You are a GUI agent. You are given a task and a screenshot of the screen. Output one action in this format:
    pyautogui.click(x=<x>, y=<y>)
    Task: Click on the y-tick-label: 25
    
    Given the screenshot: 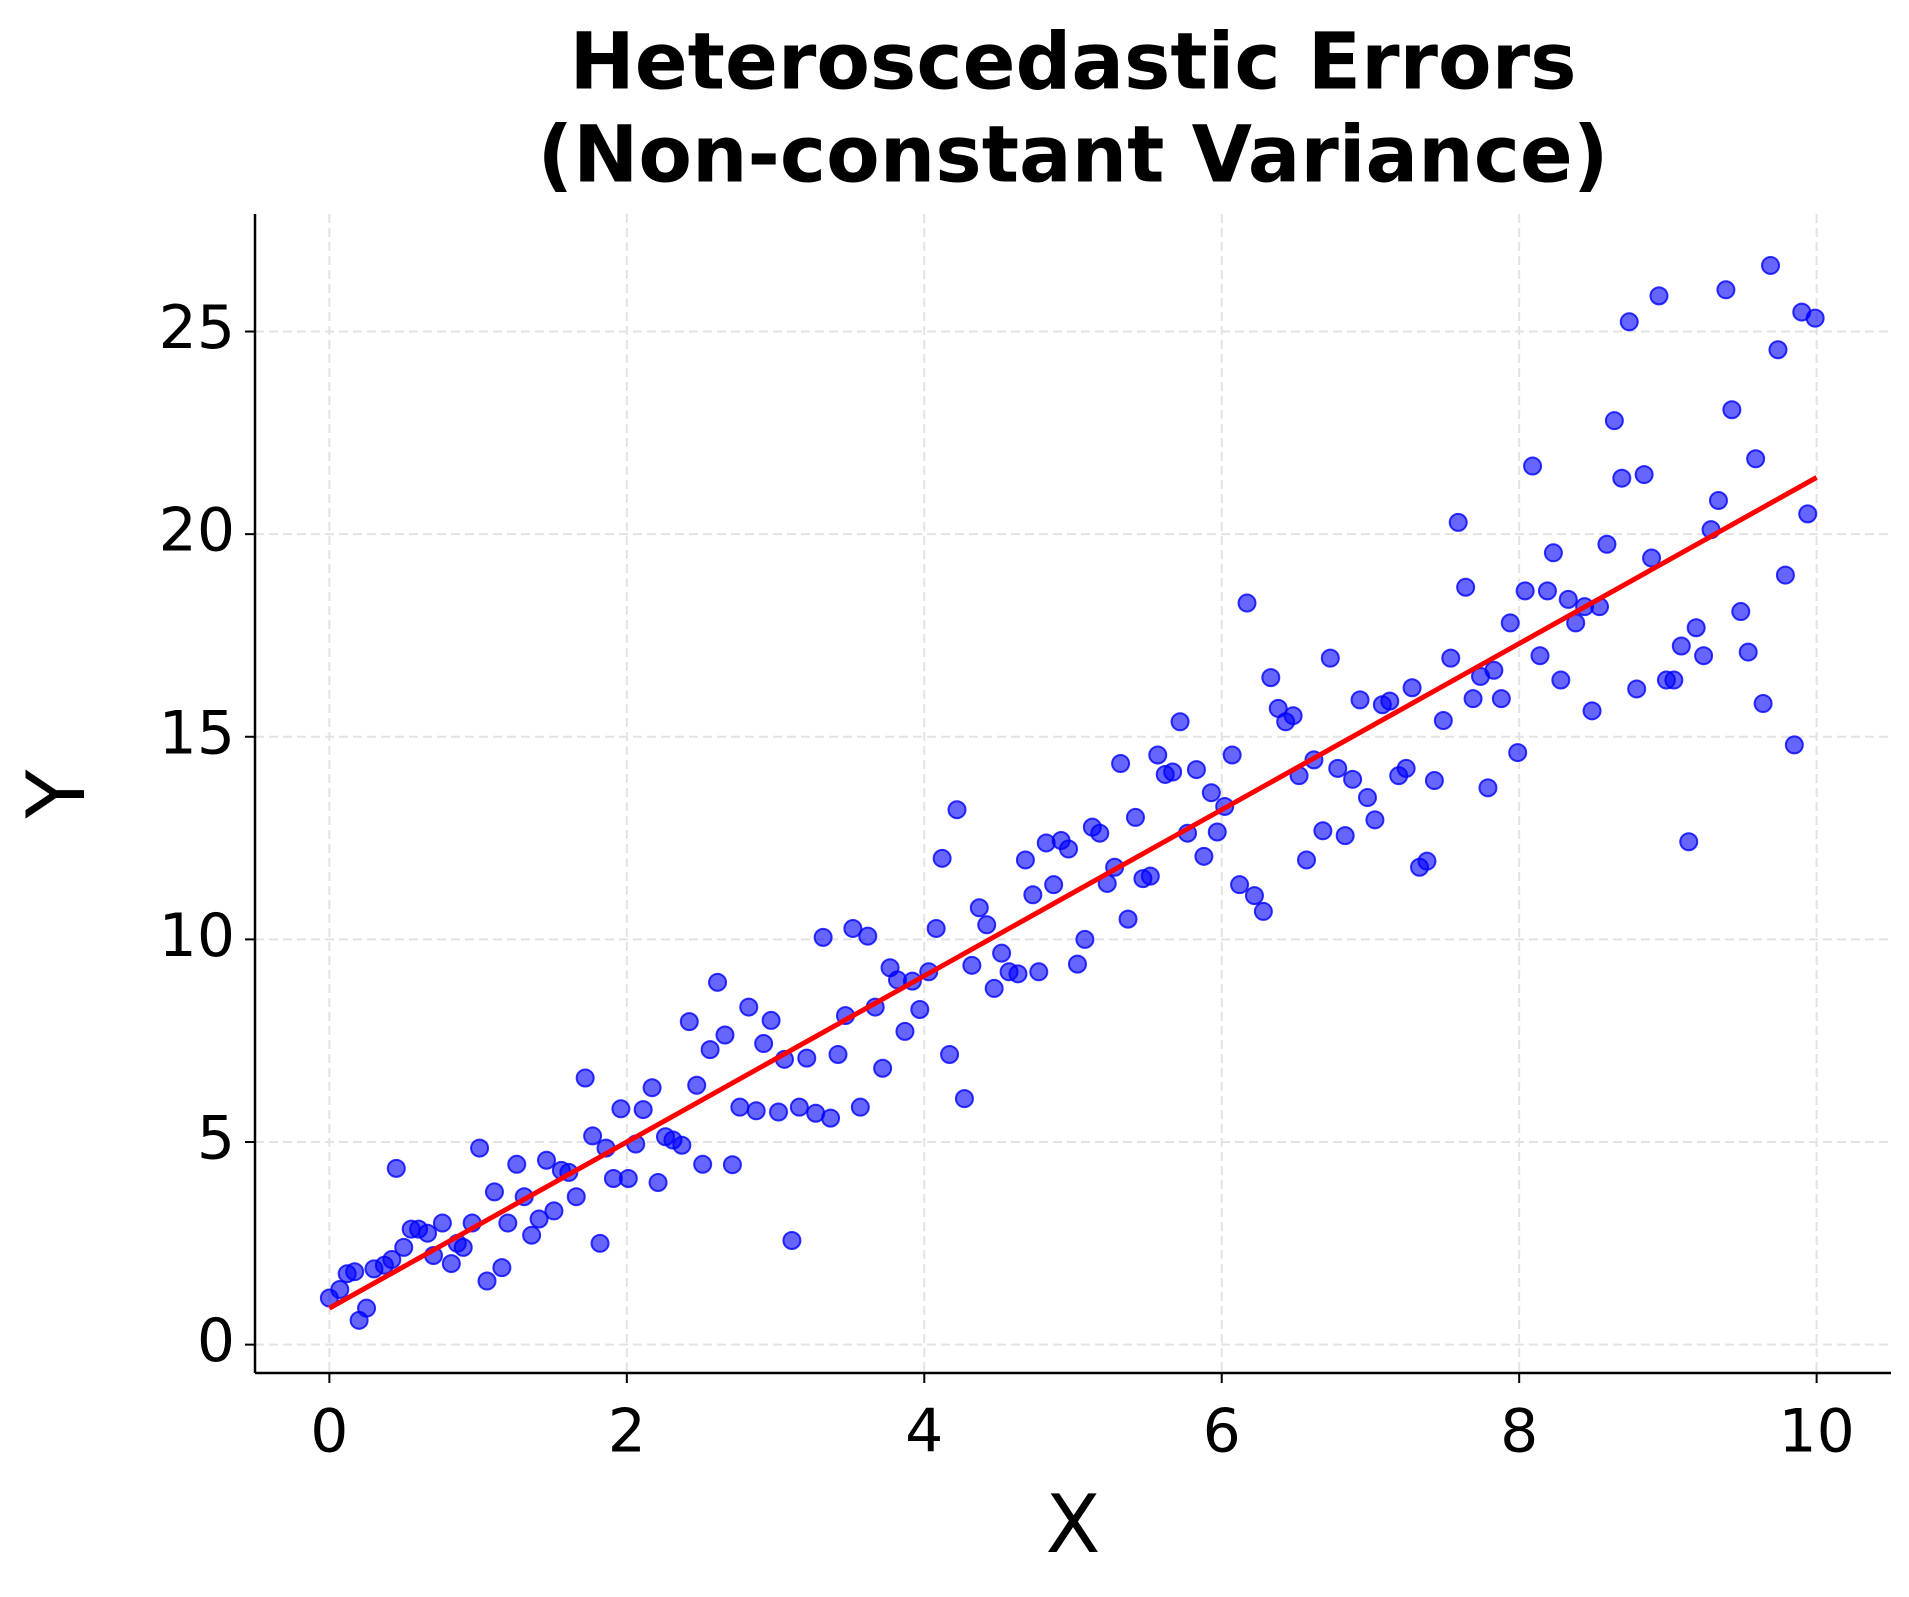 What is the action you would take?
    pyautogui.click(x=197, y=328)
    